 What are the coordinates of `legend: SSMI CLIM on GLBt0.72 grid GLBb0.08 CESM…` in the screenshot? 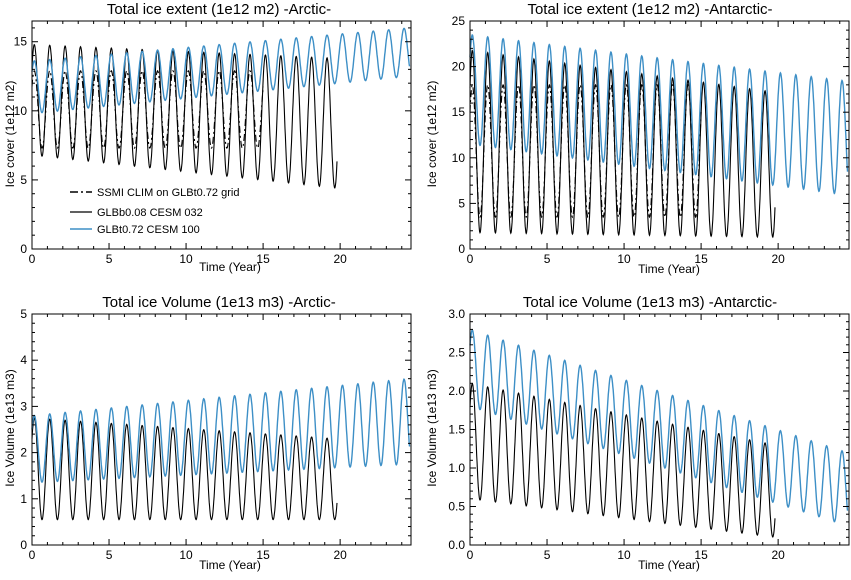 It's located at (154, 211).